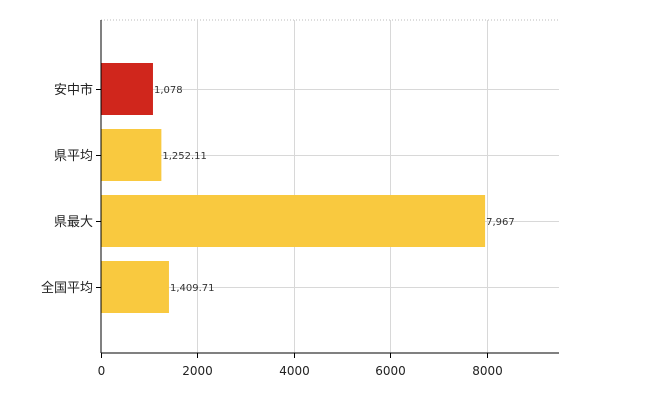 This screenshot has width=650, height=400. I want to click on data-label: 7,967, so click(500, 222).